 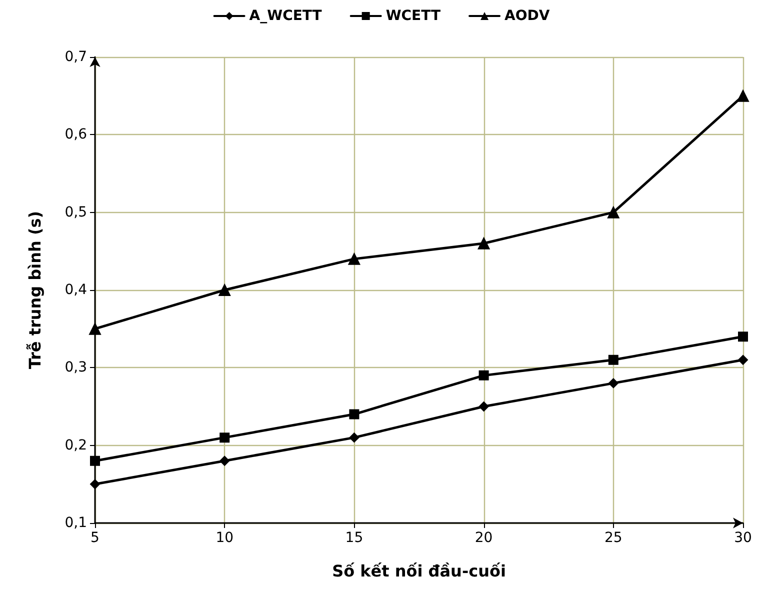 What do you see at coordinates (354, 538) in the screenshot?
I see `x-tick-label: 15` at bounding box center [354, 538].